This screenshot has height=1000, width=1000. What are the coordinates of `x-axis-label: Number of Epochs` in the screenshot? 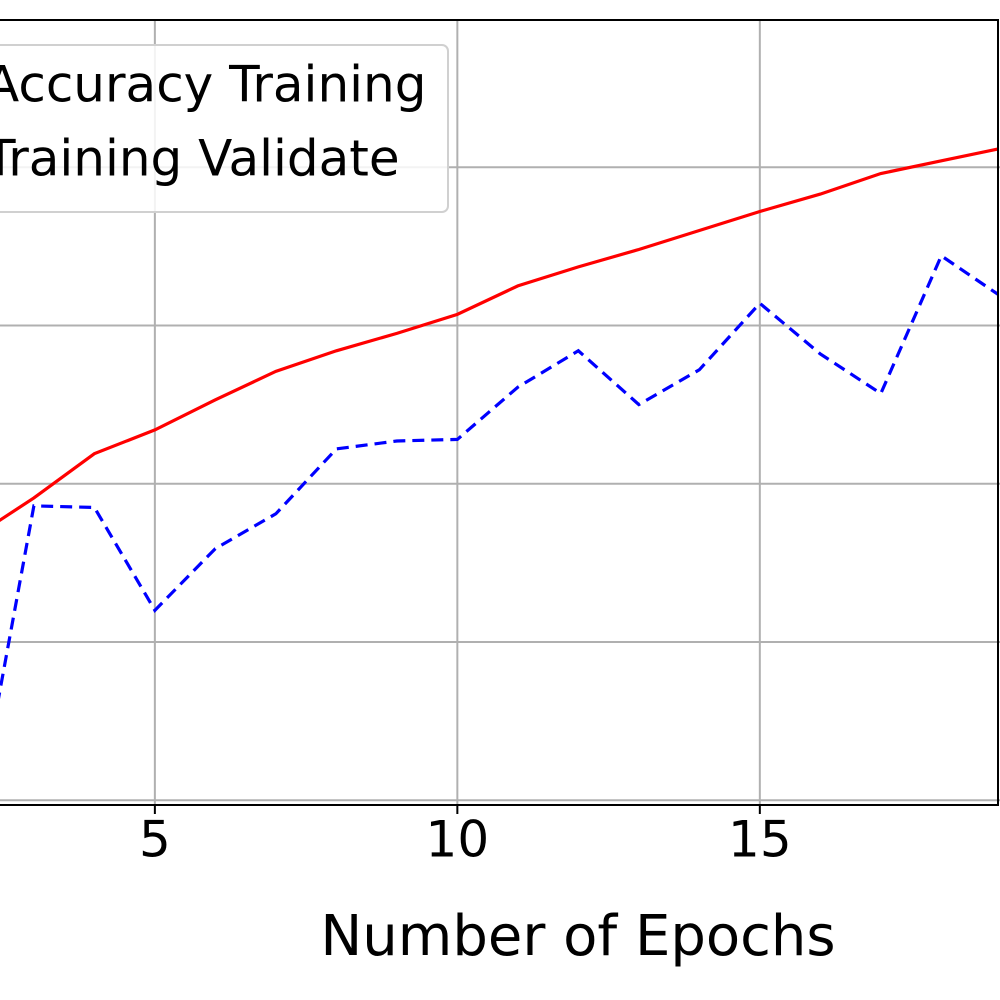 It's located at (577, 936).